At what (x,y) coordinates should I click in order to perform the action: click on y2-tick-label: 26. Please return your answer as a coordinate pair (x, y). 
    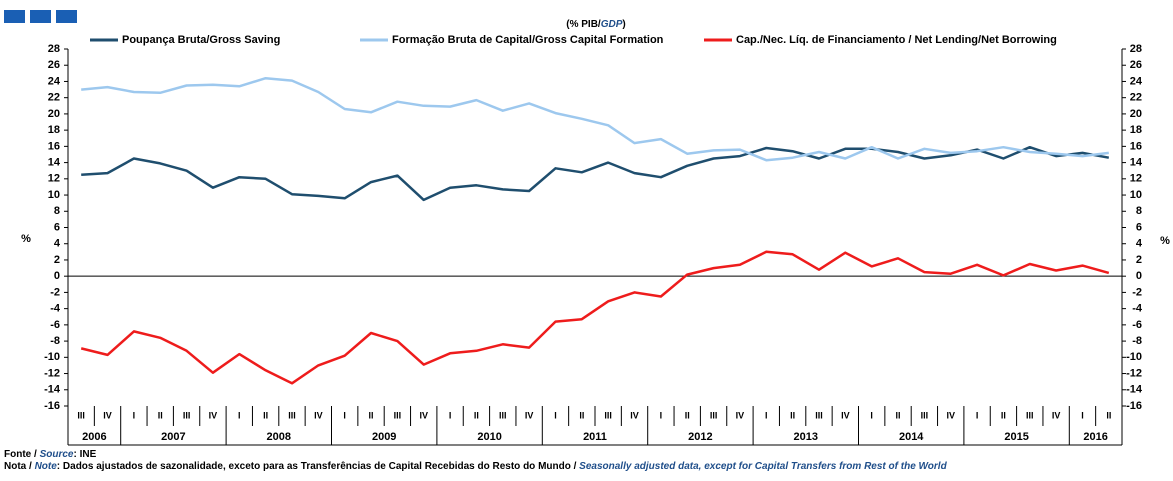
    Looking at the image, I should click on (1136, 65).